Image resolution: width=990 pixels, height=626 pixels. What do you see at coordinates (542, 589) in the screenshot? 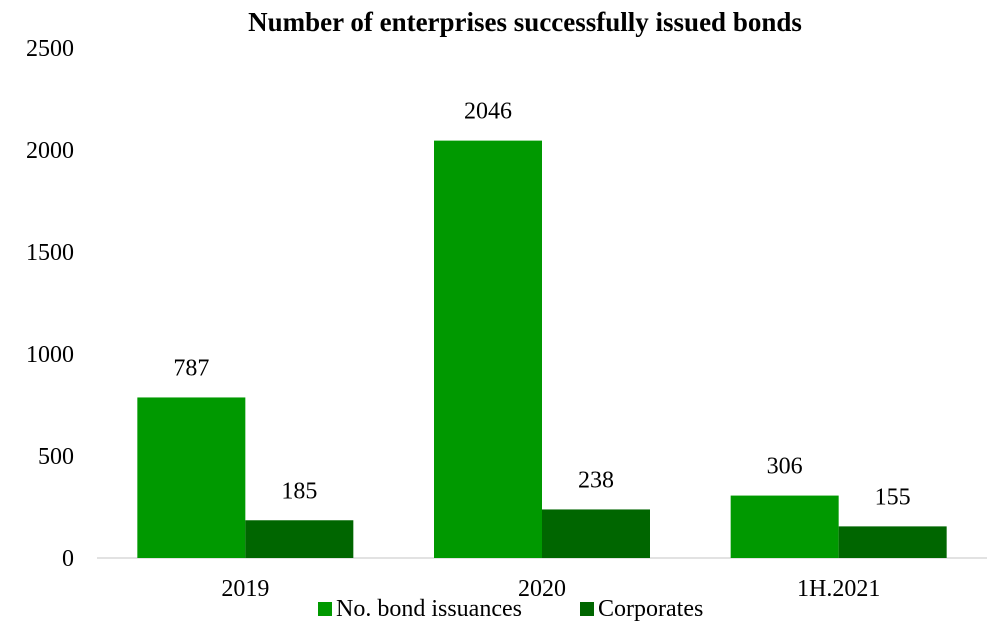
I see `x-tick-label: 2020` at bounding box center [542, 589].